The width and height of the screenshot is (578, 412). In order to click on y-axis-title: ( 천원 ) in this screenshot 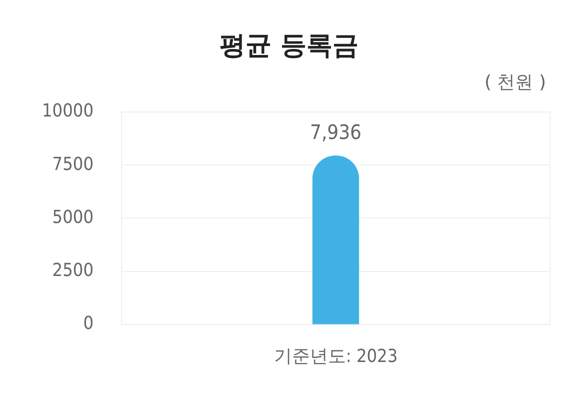, I will do `click(515, 82)`.